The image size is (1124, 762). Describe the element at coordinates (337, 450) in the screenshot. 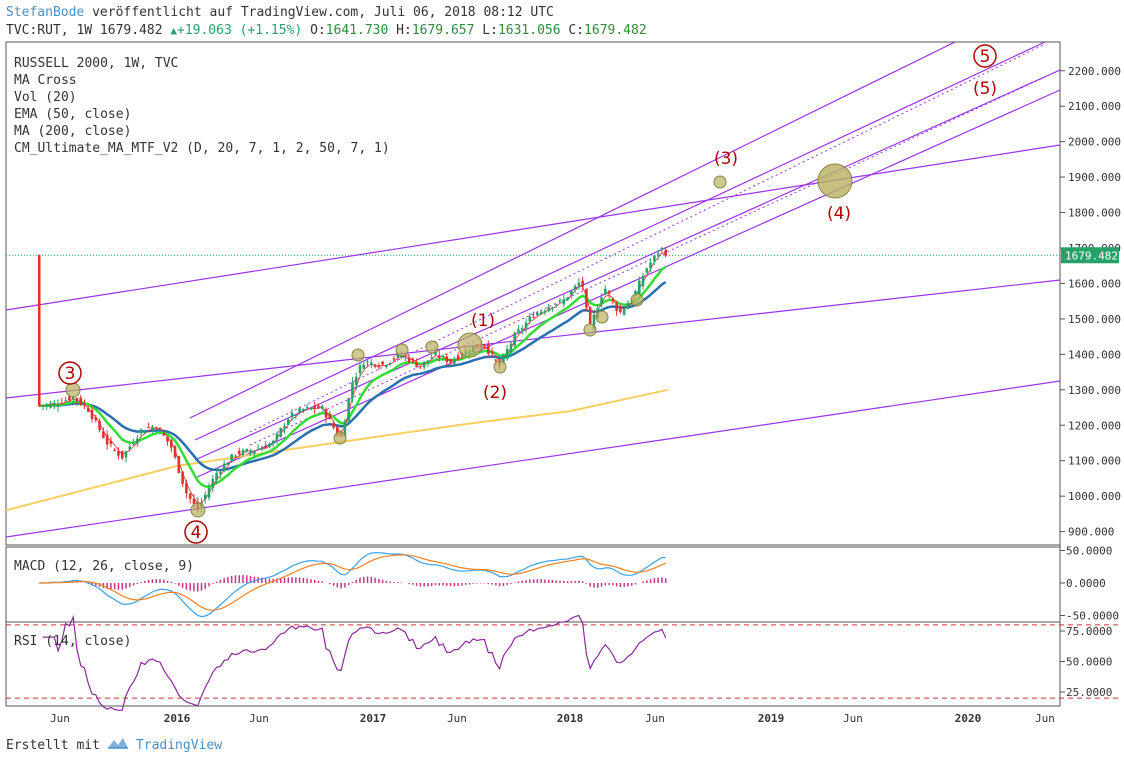

I see `ma200-line` at that location.